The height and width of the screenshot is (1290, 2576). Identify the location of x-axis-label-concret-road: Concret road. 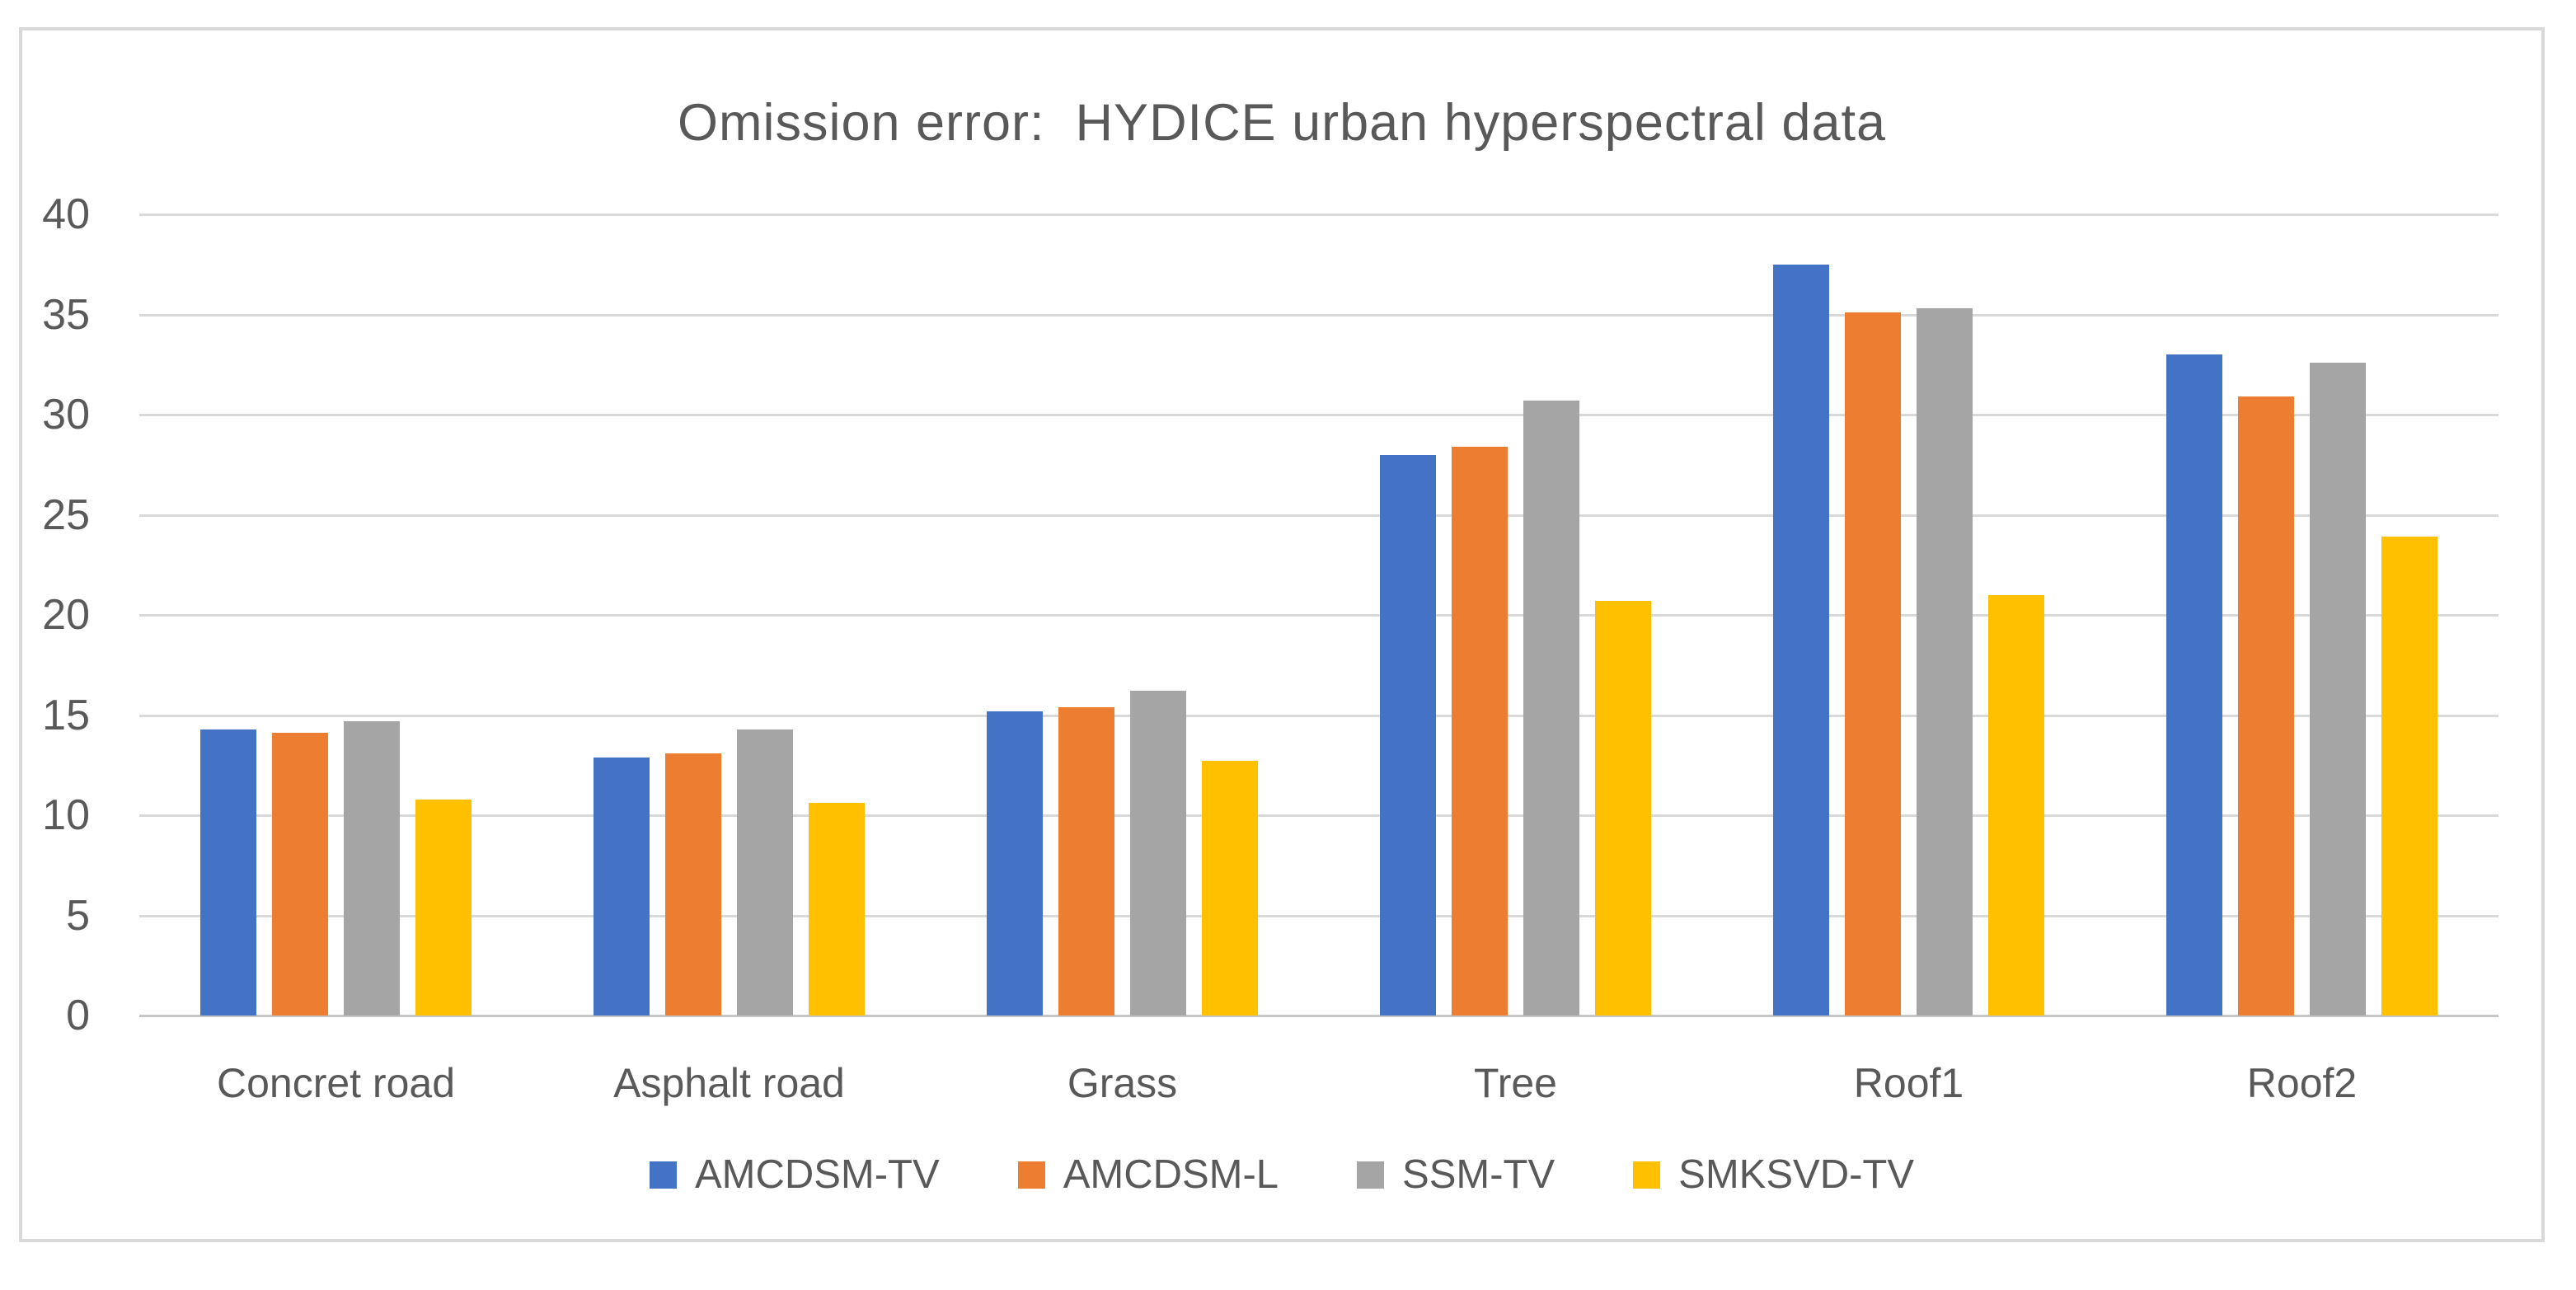
(336, 1083).